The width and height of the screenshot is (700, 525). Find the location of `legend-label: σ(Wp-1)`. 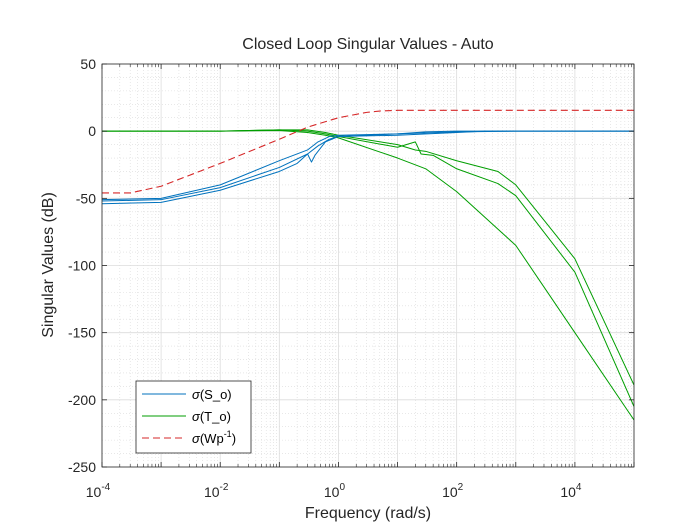

legend-label: σ(Wp-1) is located at coordinates (214, 437).